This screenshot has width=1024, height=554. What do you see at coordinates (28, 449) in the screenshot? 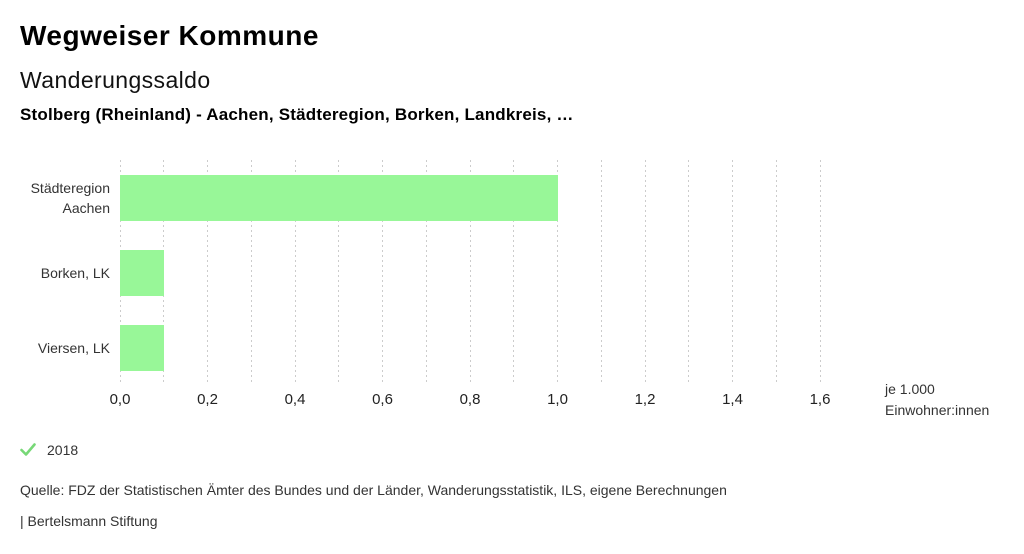
I see `checkmark-icon` at bounding box center [28, 449].